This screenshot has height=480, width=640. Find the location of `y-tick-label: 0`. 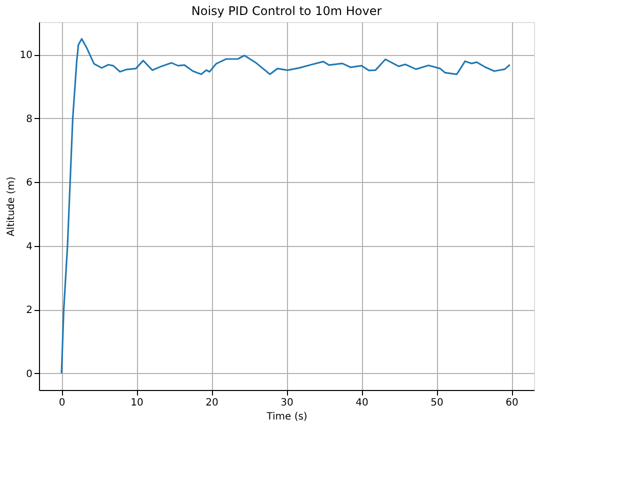

y-tick-label: 0 is located at coordinates (29, 374).